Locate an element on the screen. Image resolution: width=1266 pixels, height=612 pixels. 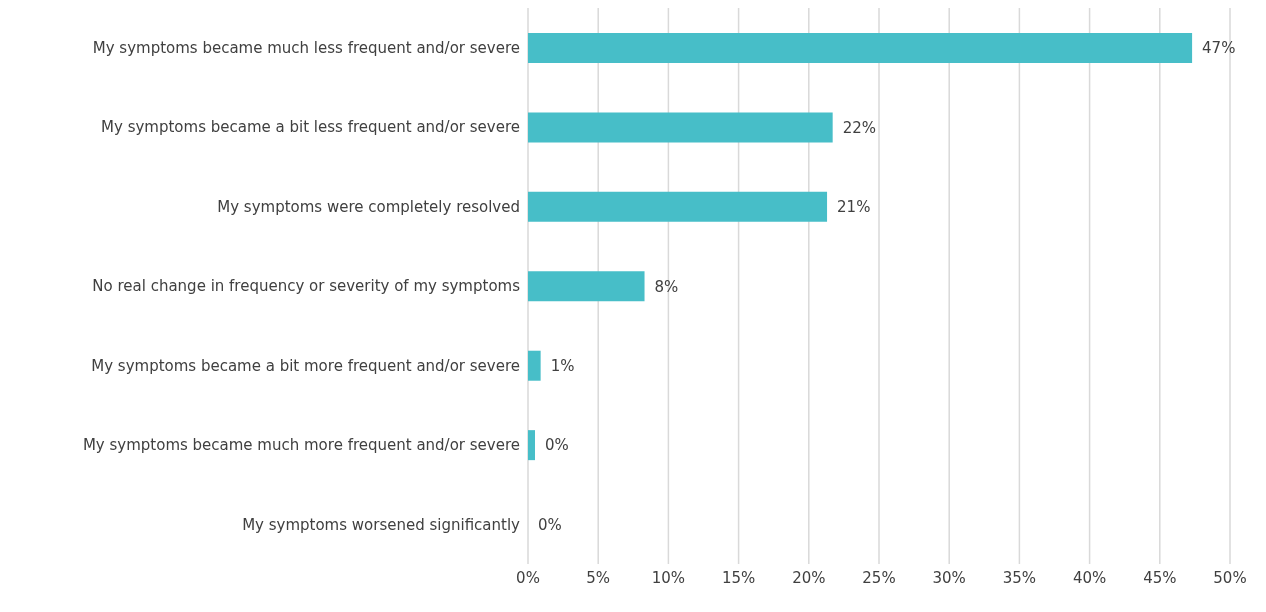
x-tick-label: 45% is located at coordinates (1160, 577).